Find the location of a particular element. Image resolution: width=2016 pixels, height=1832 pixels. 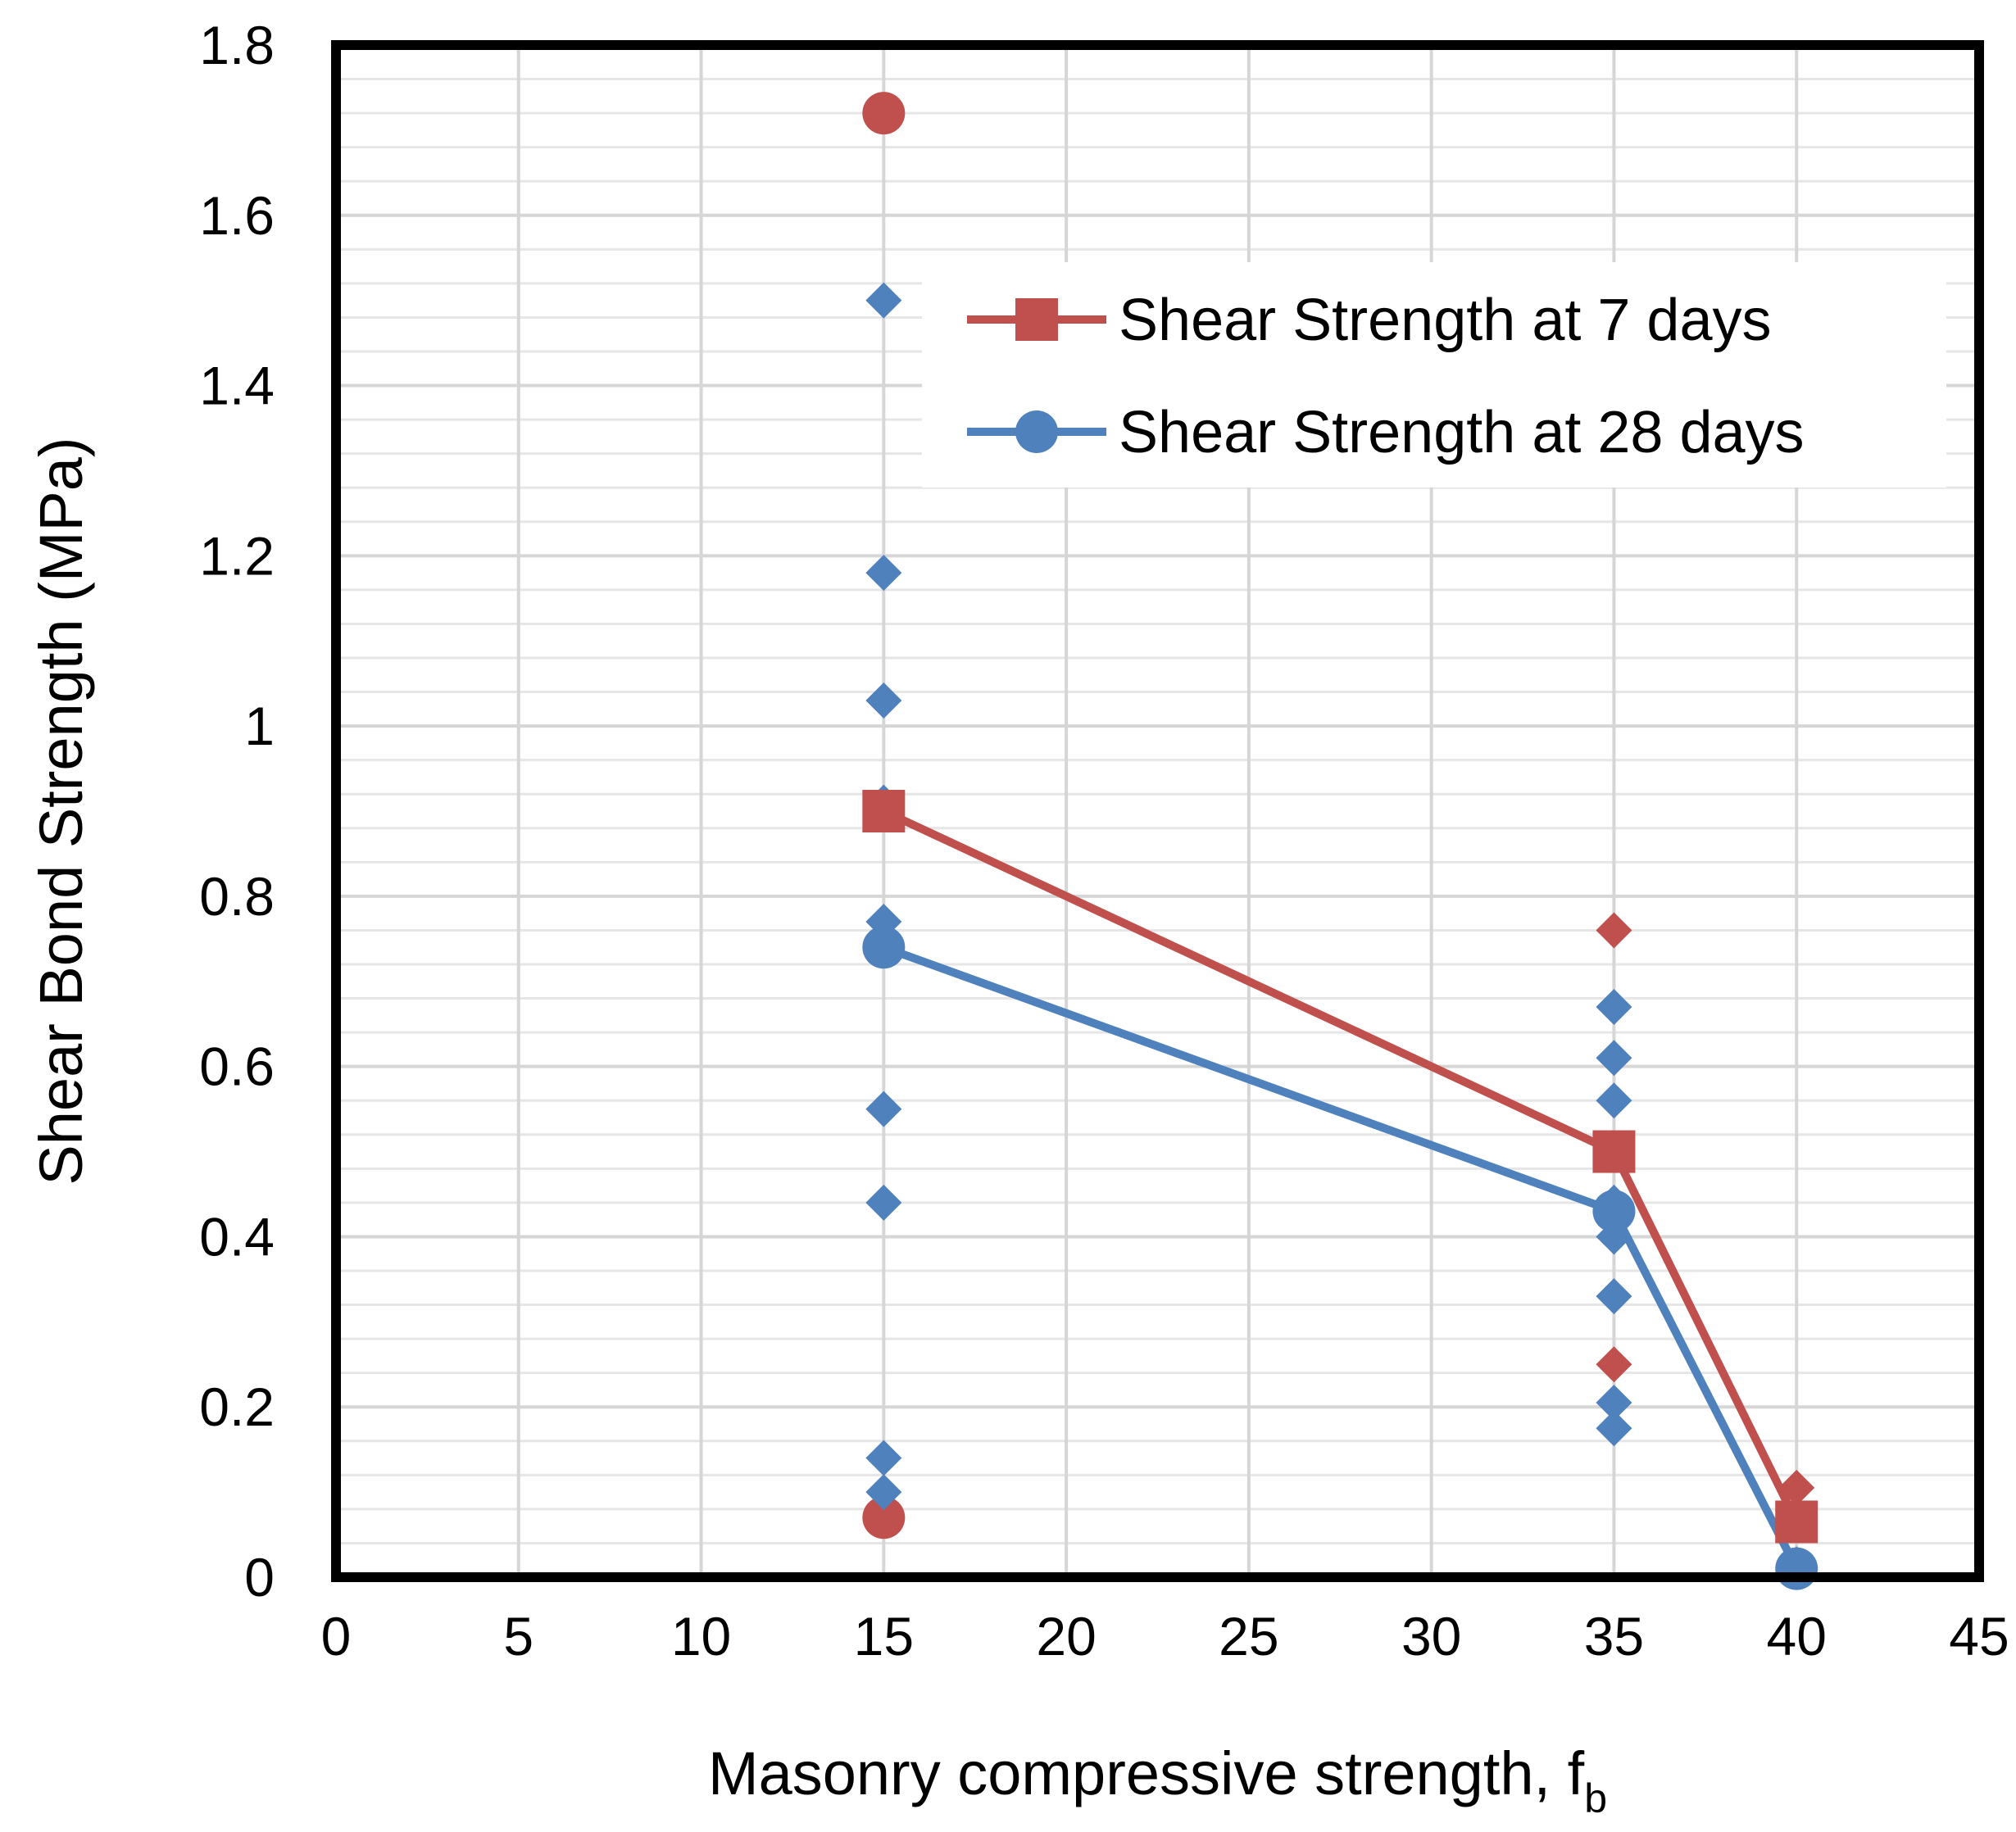

y-tick-label: 0.8 is located at coordinates (237, 897).